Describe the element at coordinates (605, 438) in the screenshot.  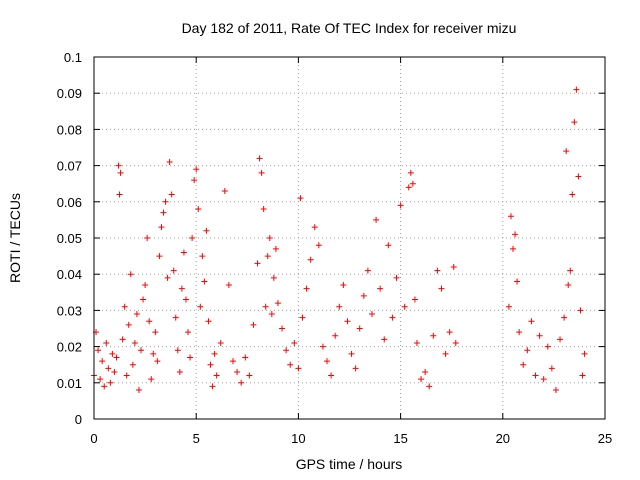
I see `x-tick-label: 25` at that location.